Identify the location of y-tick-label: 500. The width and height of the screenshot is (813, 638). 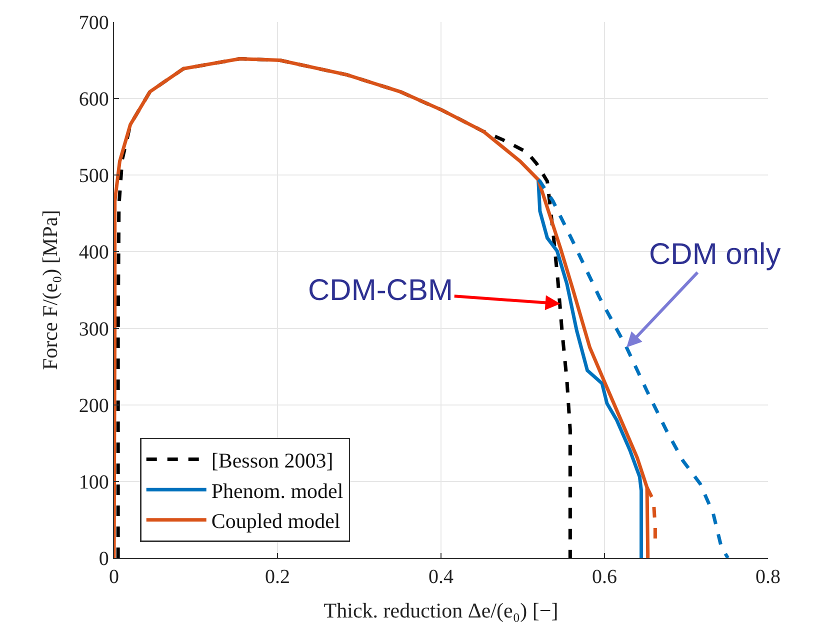
(93, 176).